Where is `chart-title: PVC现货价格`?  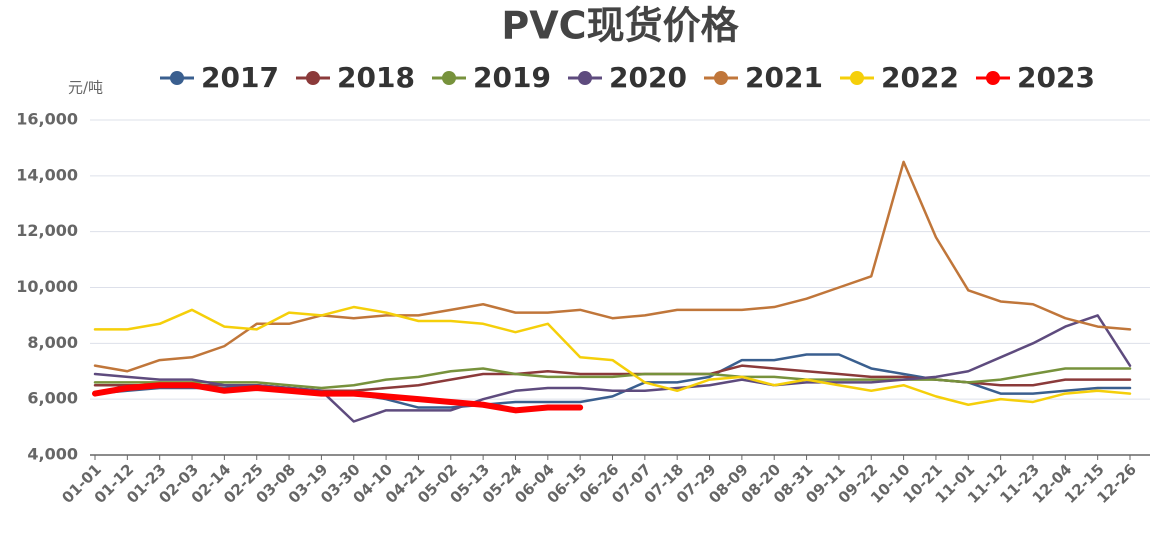
chart-title: PVC现货价格 is located at coordinates (620, 26).